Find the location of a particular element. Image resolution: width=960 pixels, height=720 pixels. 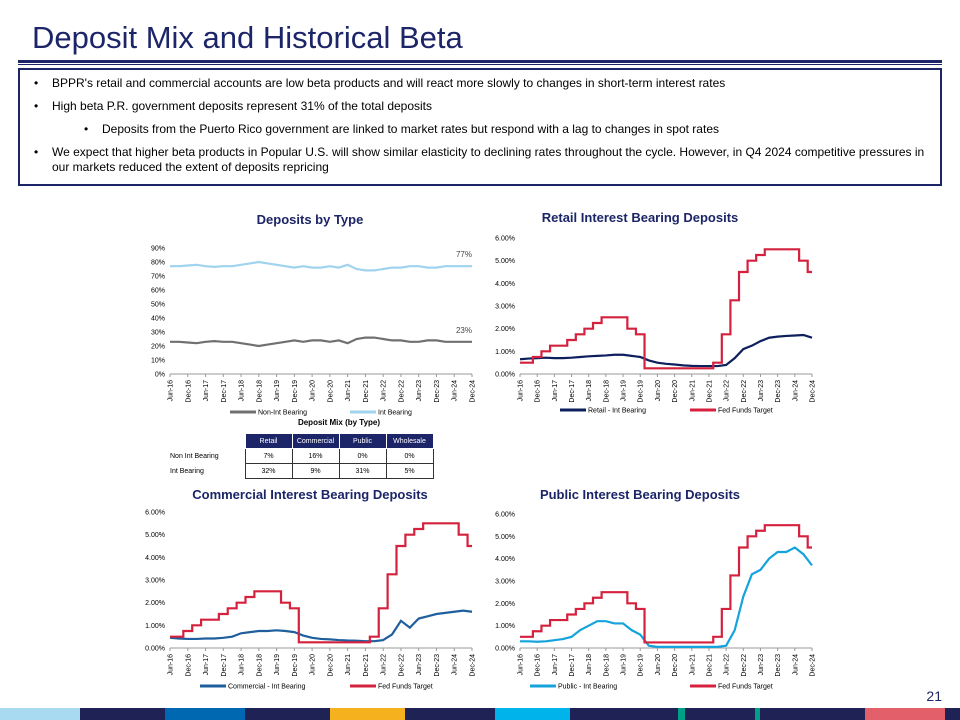

x-tick-label: Dec-18 is located at coordinates (259, 391).